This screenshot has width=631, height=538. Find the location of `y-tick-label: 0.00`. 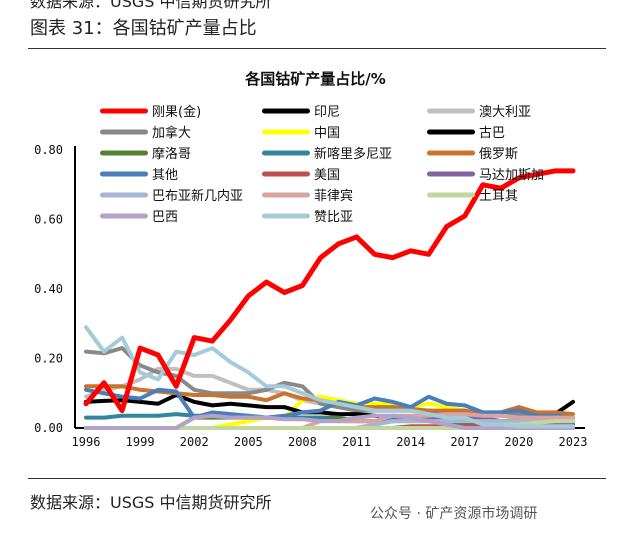

y-tick-label: 0.00 is located at coordinates (48, 428).